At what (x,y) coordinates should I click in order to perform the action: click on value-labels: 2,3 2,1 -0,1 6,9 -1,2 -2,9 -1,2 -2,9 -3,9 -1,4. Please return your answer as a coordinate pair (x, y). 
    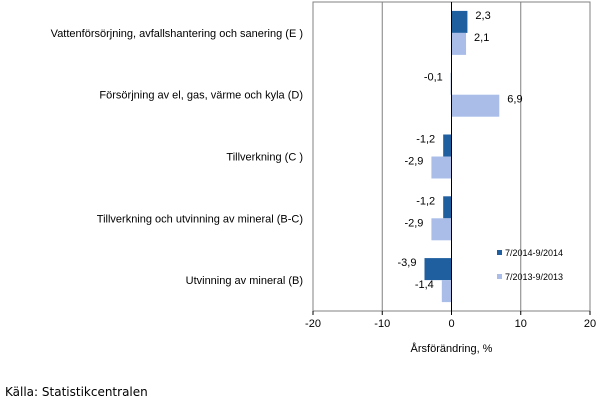
    Looking at the image, I should click on (460, 150).